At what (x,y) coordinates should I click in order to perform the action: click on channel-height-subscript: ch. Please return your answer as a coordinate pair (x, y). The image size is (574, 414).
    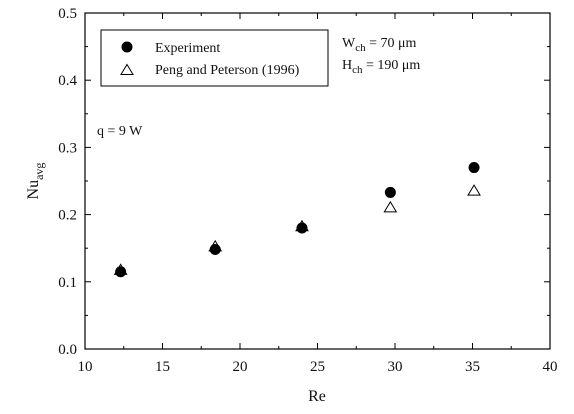
    Looking at the image, I should click on (357, 70).